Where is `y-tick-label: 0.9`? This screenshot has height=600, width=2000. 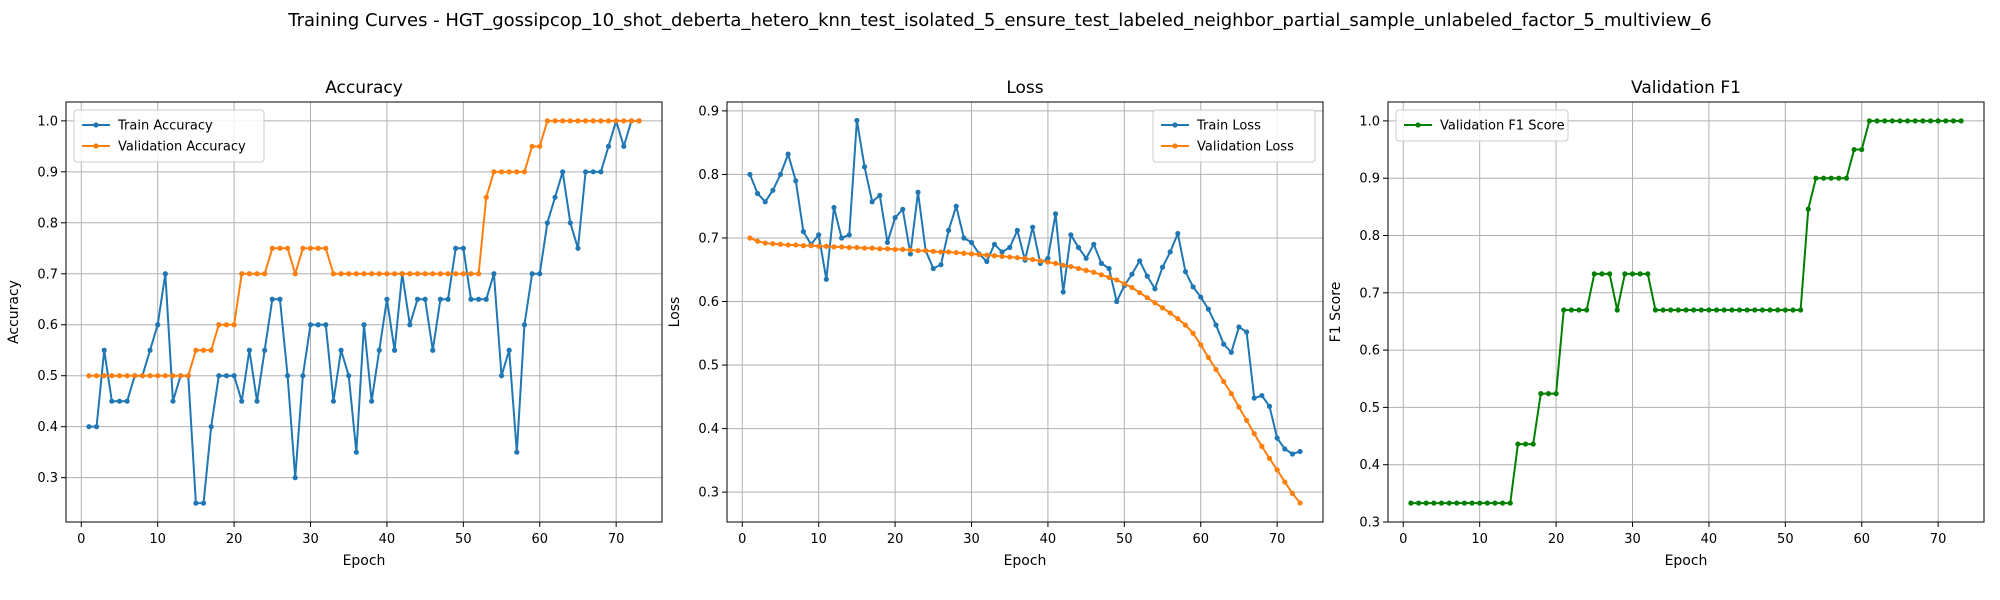
y-tick-label: 0.9 is located at coordinates (47, 172).